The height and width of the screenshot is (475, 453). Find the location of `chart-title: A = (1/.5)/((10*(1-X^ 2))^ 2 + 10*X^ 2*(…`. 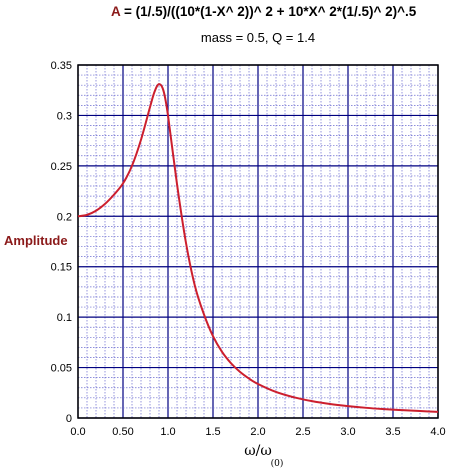

chart-title: A = (1/.5)/((10*(1-X^ 2))^ 2 + 10*X^ 2*(… is located at coordinates (264, 11).